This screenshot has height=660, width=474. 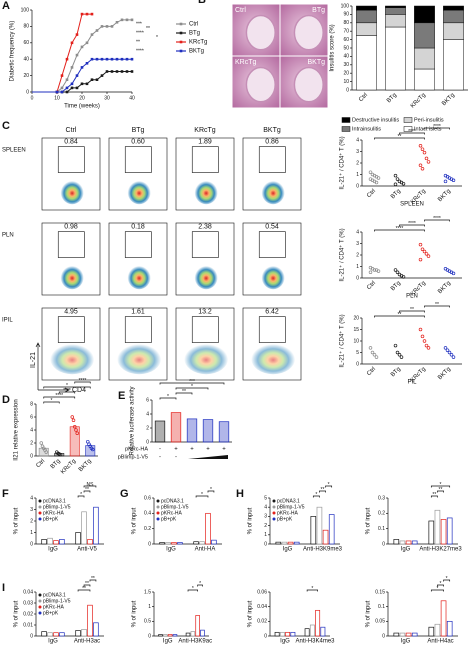 What do you see at coordinates (31, 498) in the screenshot?
I see `y-tick-label: 4` at bounding box center [31, 498].